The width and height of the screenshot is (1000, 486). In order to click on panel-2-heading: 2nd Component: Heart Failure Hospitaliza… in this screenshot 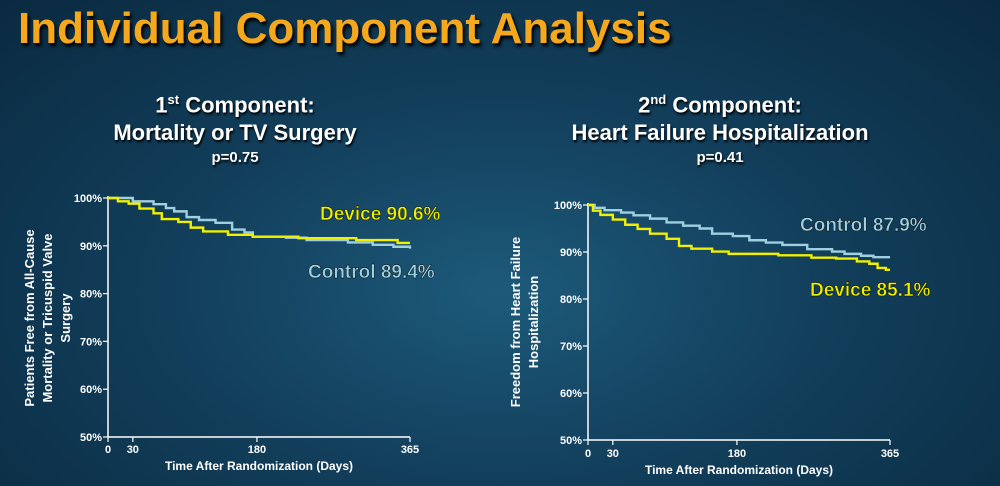, I will do `click(720, 127)`.